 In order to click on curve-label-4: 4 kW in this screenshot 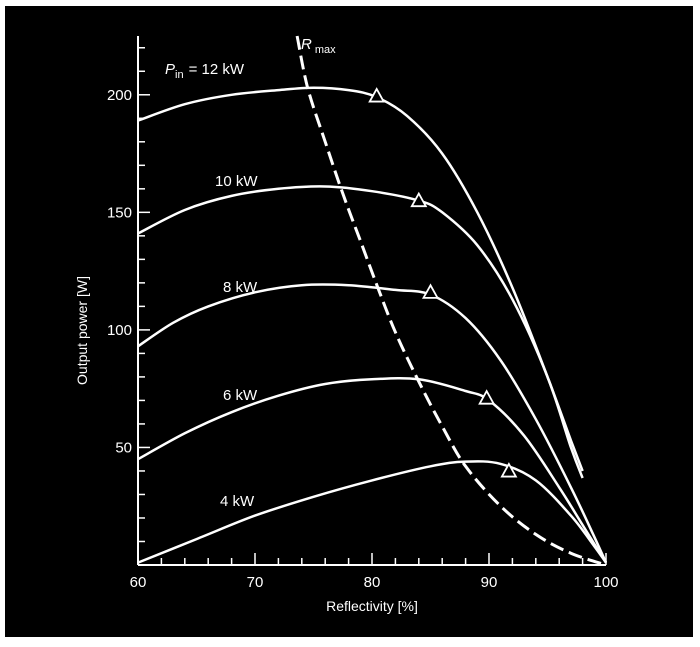, I will do `click(237, 501)`.